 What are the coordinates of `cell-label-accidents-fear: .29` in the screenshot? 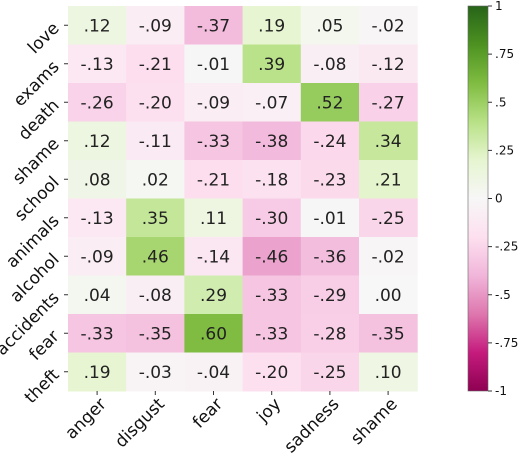 It's located at (213, 296).